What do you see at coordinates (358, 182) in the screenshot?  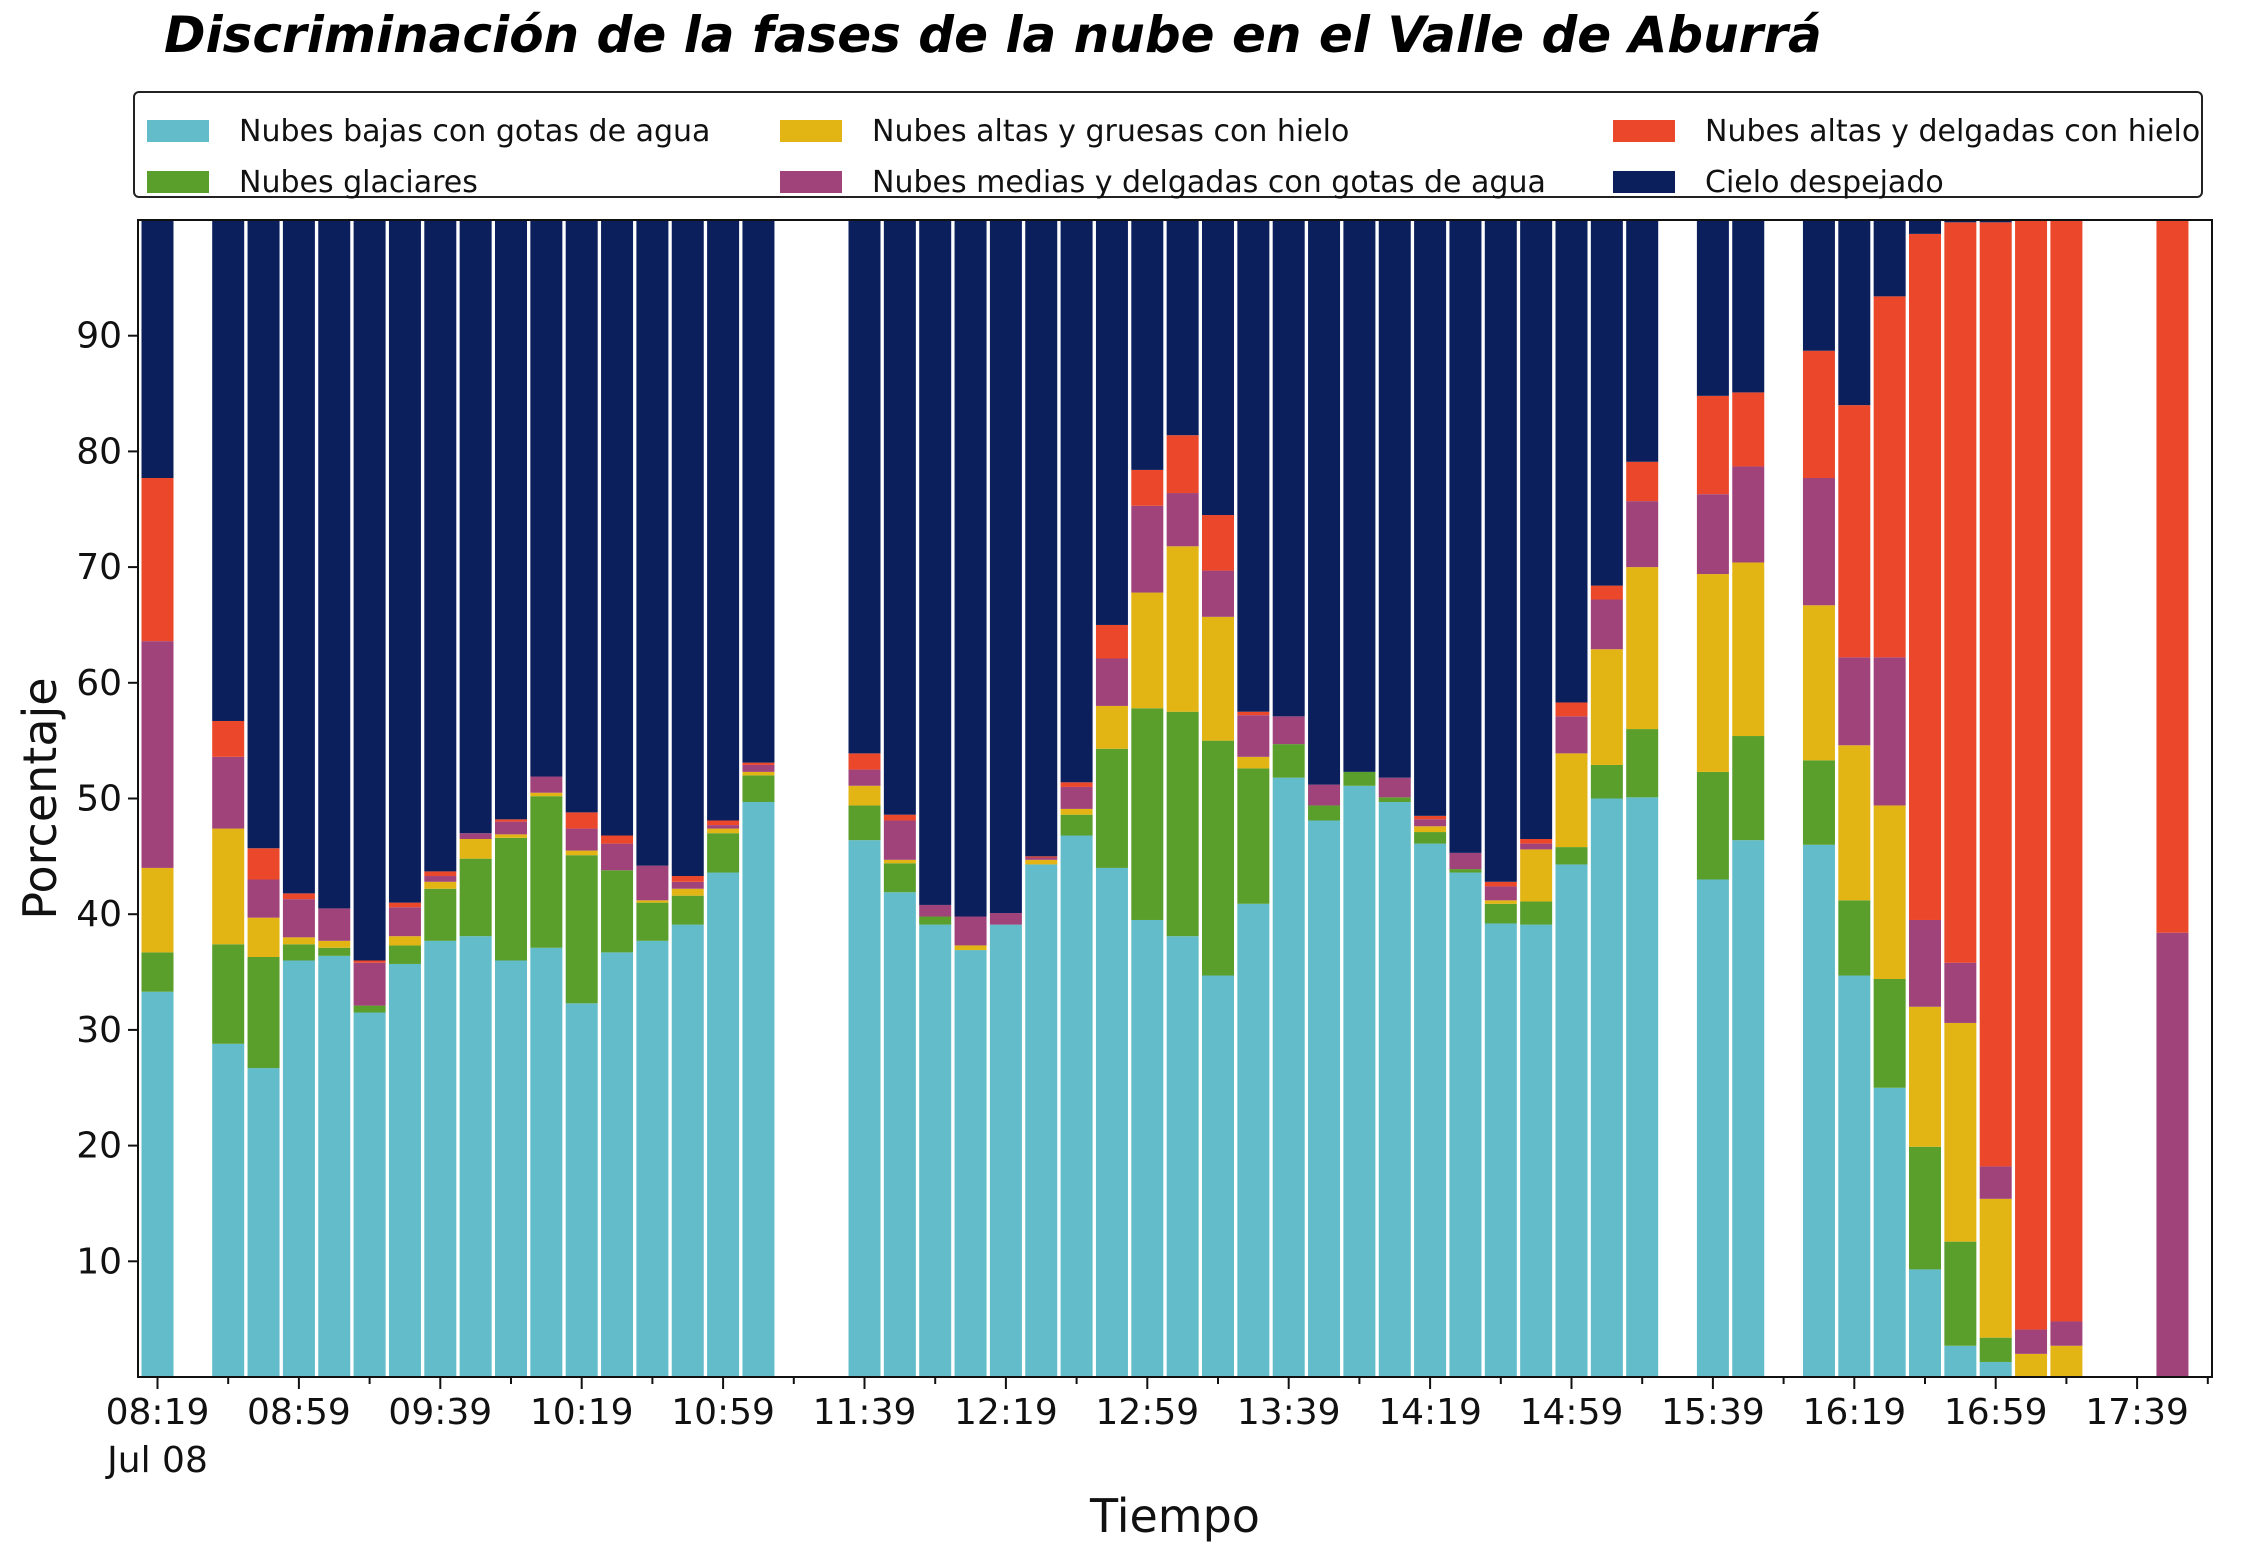 I see `legend-label: Nubes glaciares` at bounding box center [358, 182].